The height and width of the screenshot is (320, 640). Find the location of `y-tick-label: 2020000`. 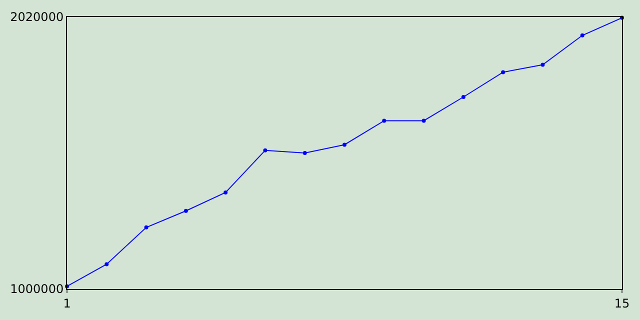

y-tick-label: 2020000 is located at coordinates (37, 17).